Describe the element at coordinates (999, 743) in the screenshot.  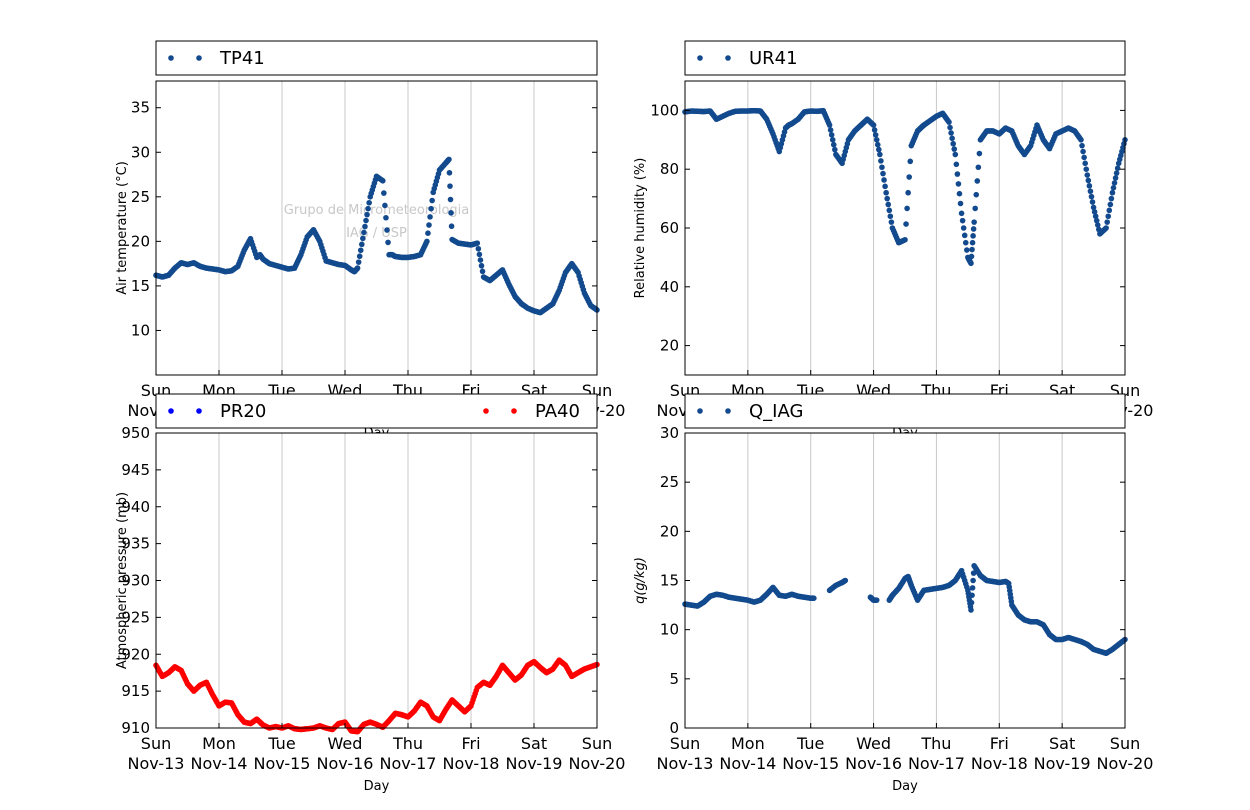
I see `x-tick-label-day: Fri` at that location.